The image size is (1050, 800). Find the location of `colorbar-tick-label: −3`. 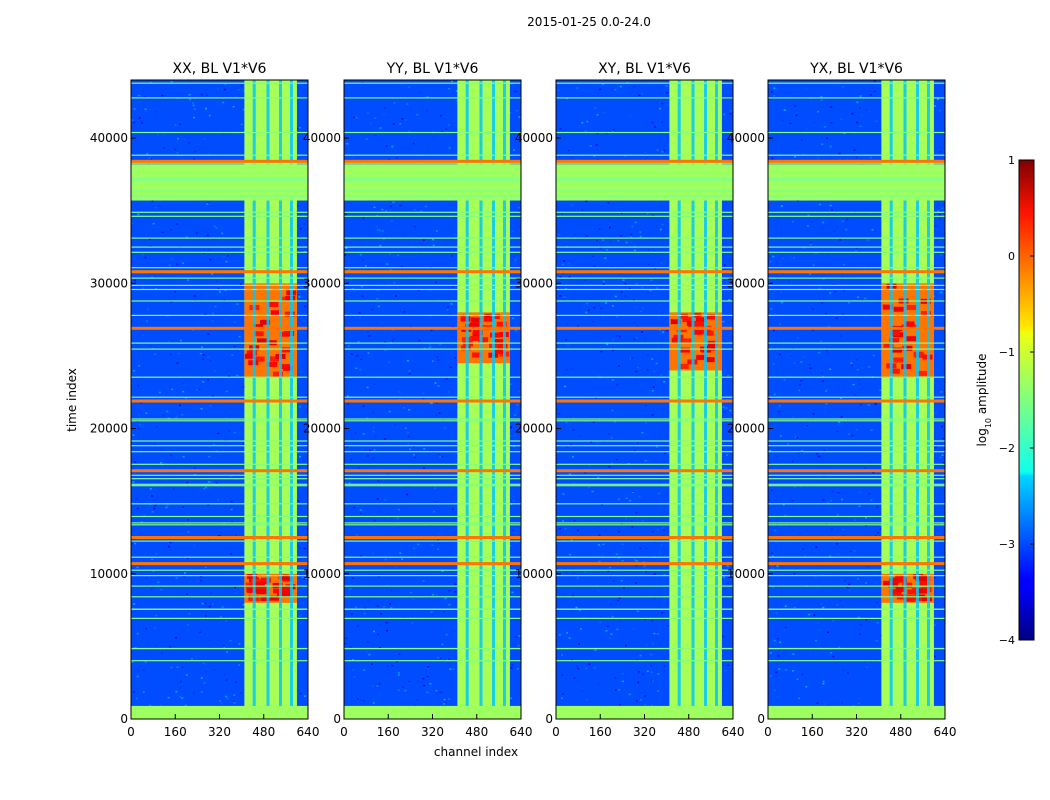

colorbar-tick-label: −3 is located at coordinates (1007, 544).